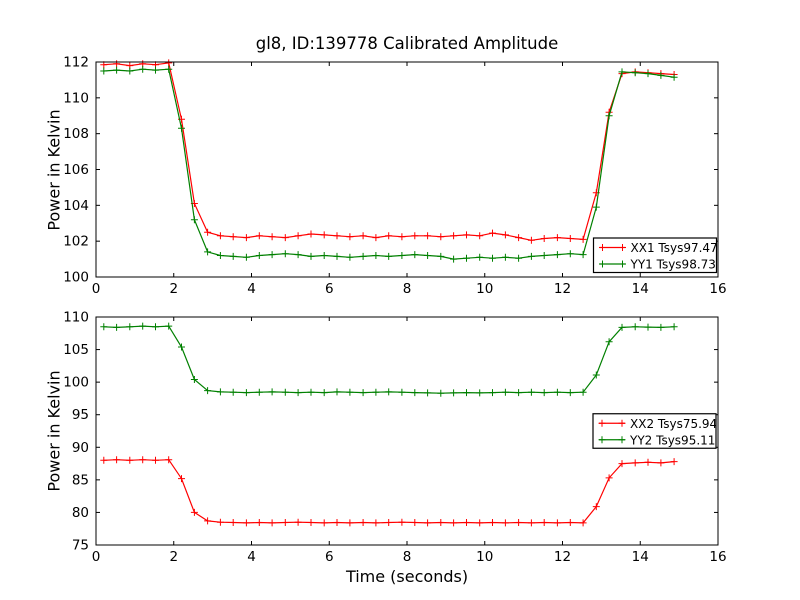 The image size is (800, 600). I want to click on y-tick-label: 90, so click(80, 448).